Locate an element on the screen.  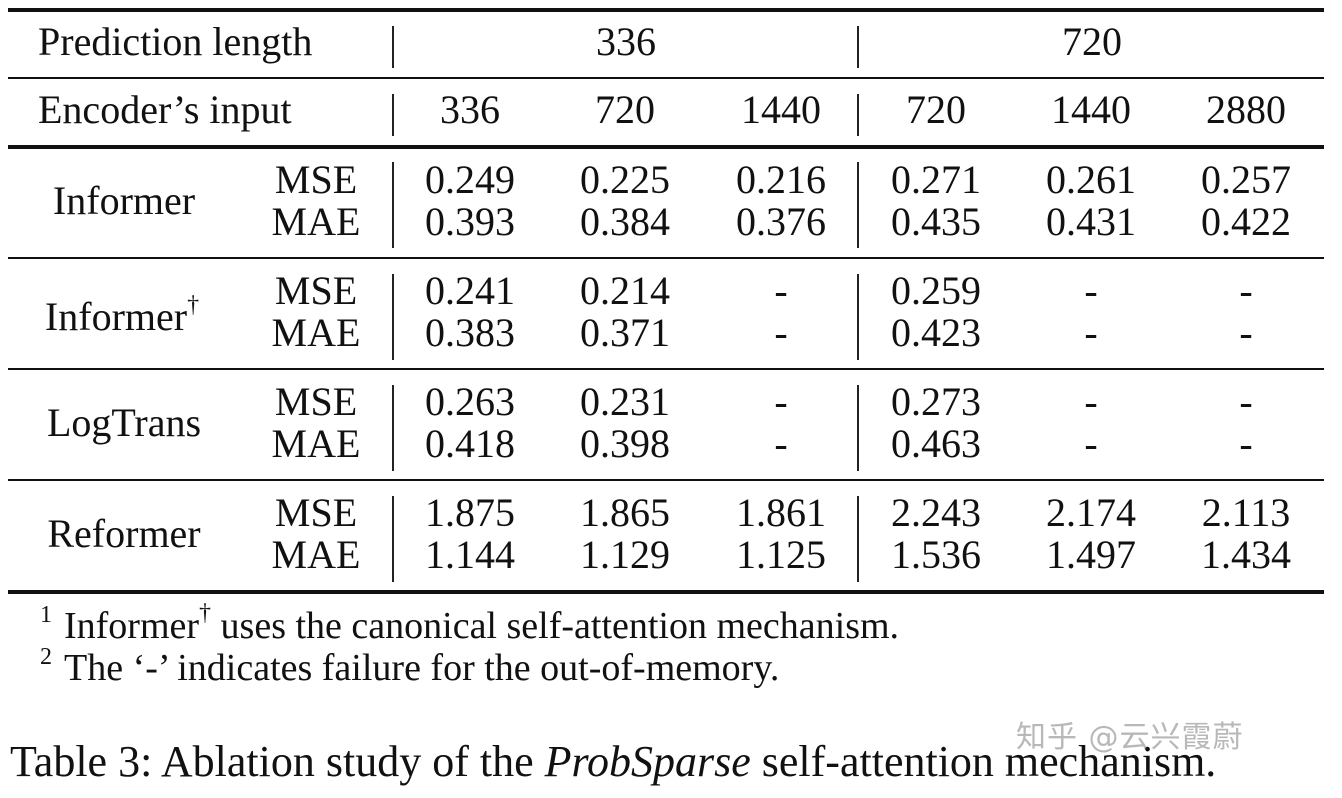
table-cell: 0.393 is located at coordinates (470, 221).